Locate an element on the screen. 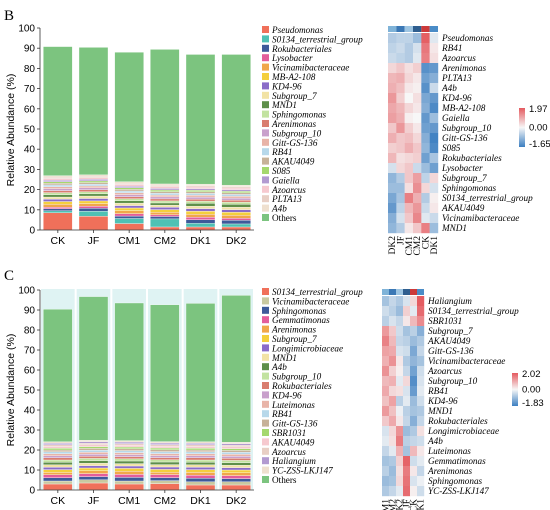  heatmap-row-label: SBR1031 is located at coordinates (445, 321).